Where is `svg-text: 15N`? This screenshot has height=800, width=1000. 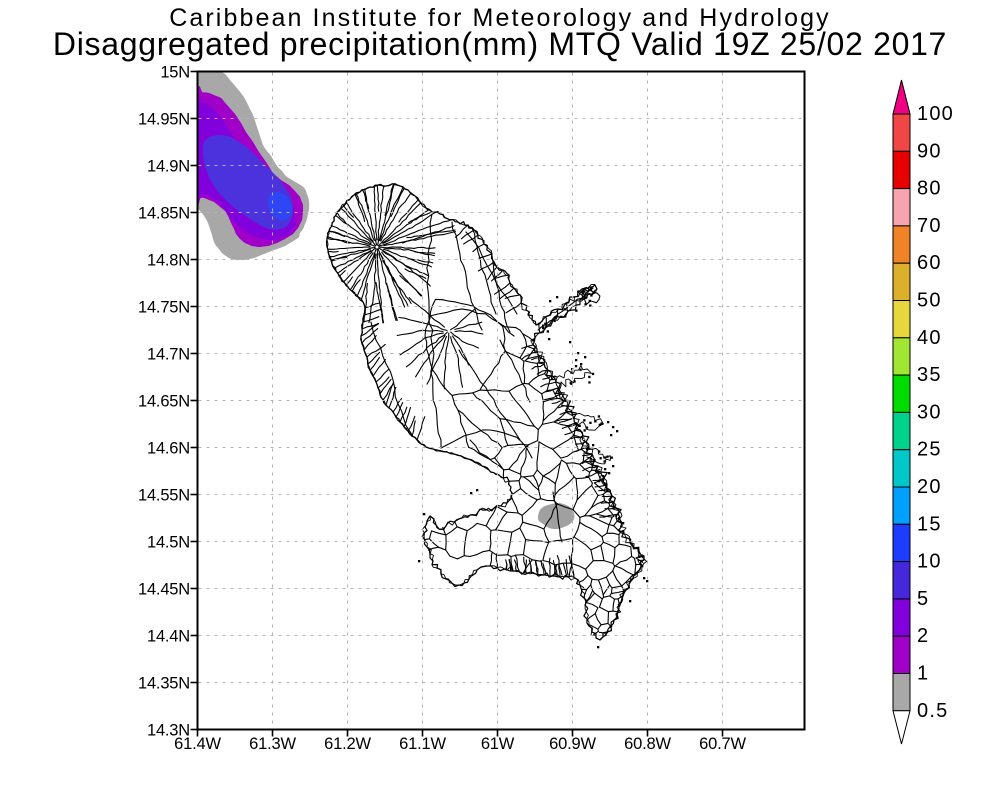 svg-text: 15N is located at coordinates (175, 73).